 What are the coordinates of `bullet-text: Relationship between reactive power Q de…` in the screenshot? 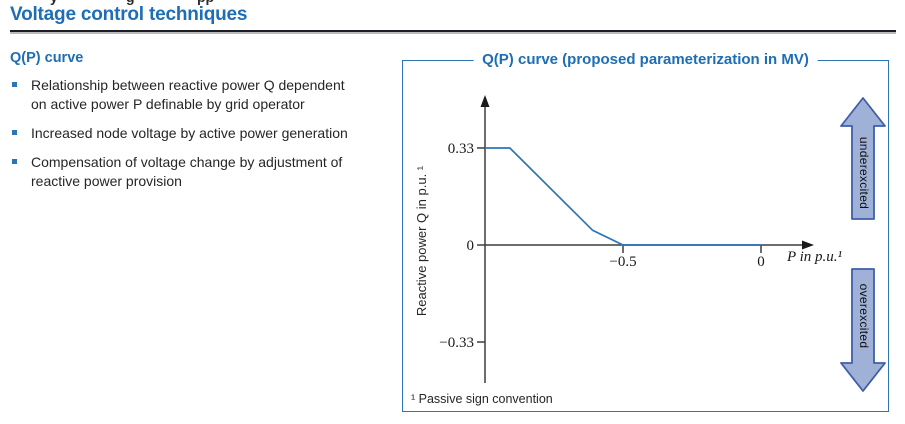 It's located at (188, 85).